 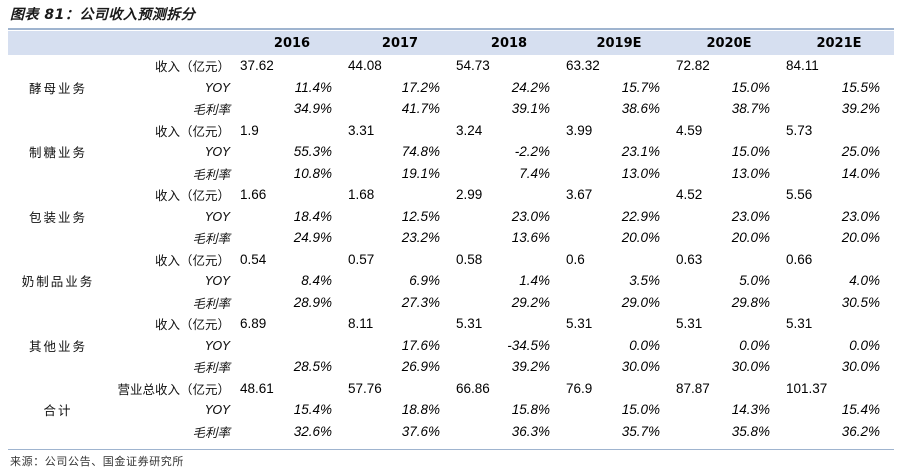 What do you see at coordinates (58, 282) in the screenshot?
I see `segment-name: 奶制品业务` at bounding box center [58, 282].